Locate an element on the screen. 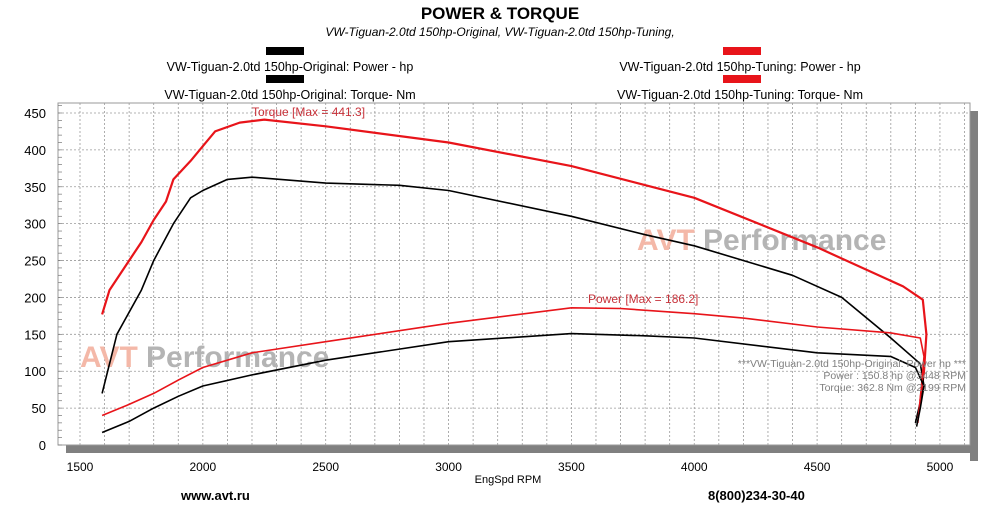  legend-swatch-tuning-torque is located at coordinates (742, 79).